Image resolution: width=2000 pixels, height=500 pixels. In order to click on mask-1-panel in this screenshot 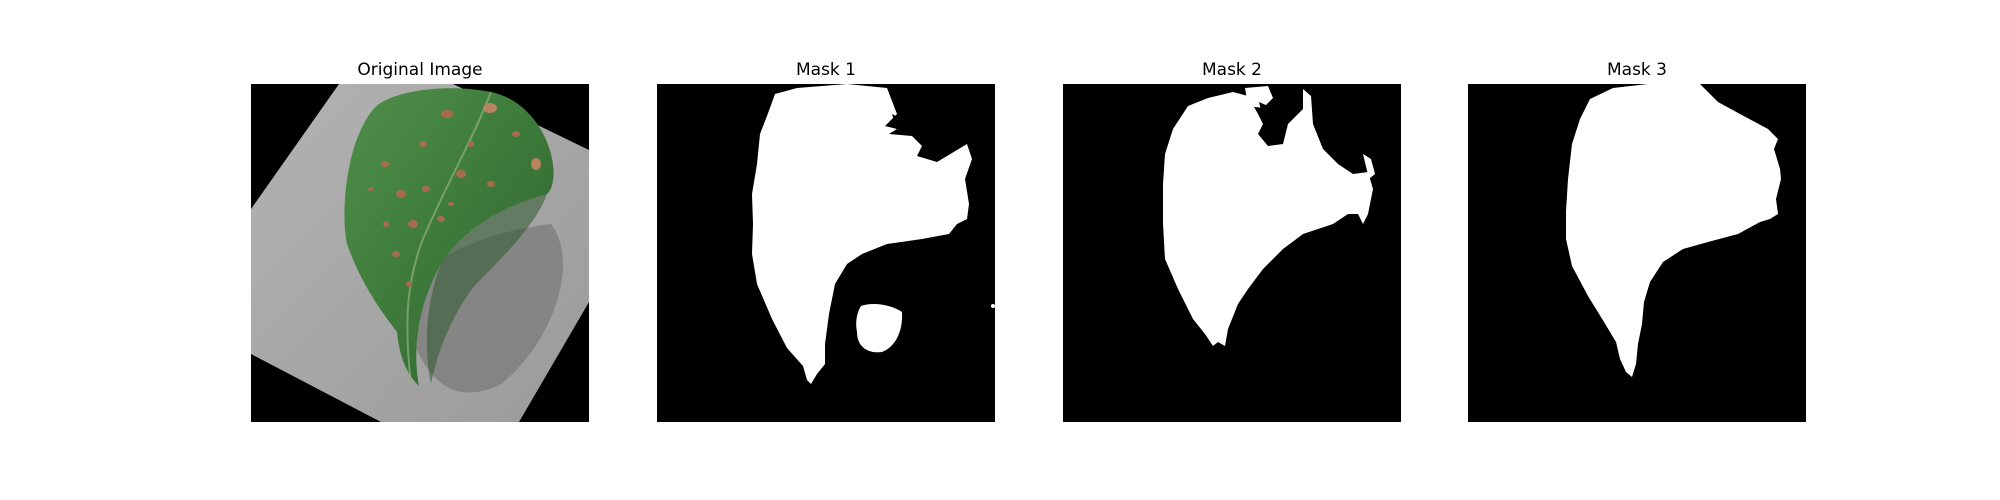, I will do `click(826, 253)`.